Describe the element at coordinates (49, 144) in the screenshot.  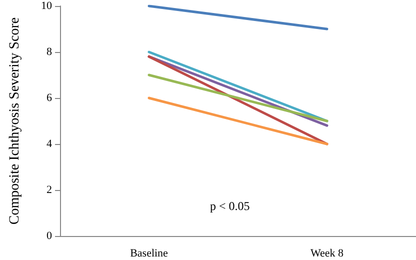
I see `y-tick-label: 4` at that location.